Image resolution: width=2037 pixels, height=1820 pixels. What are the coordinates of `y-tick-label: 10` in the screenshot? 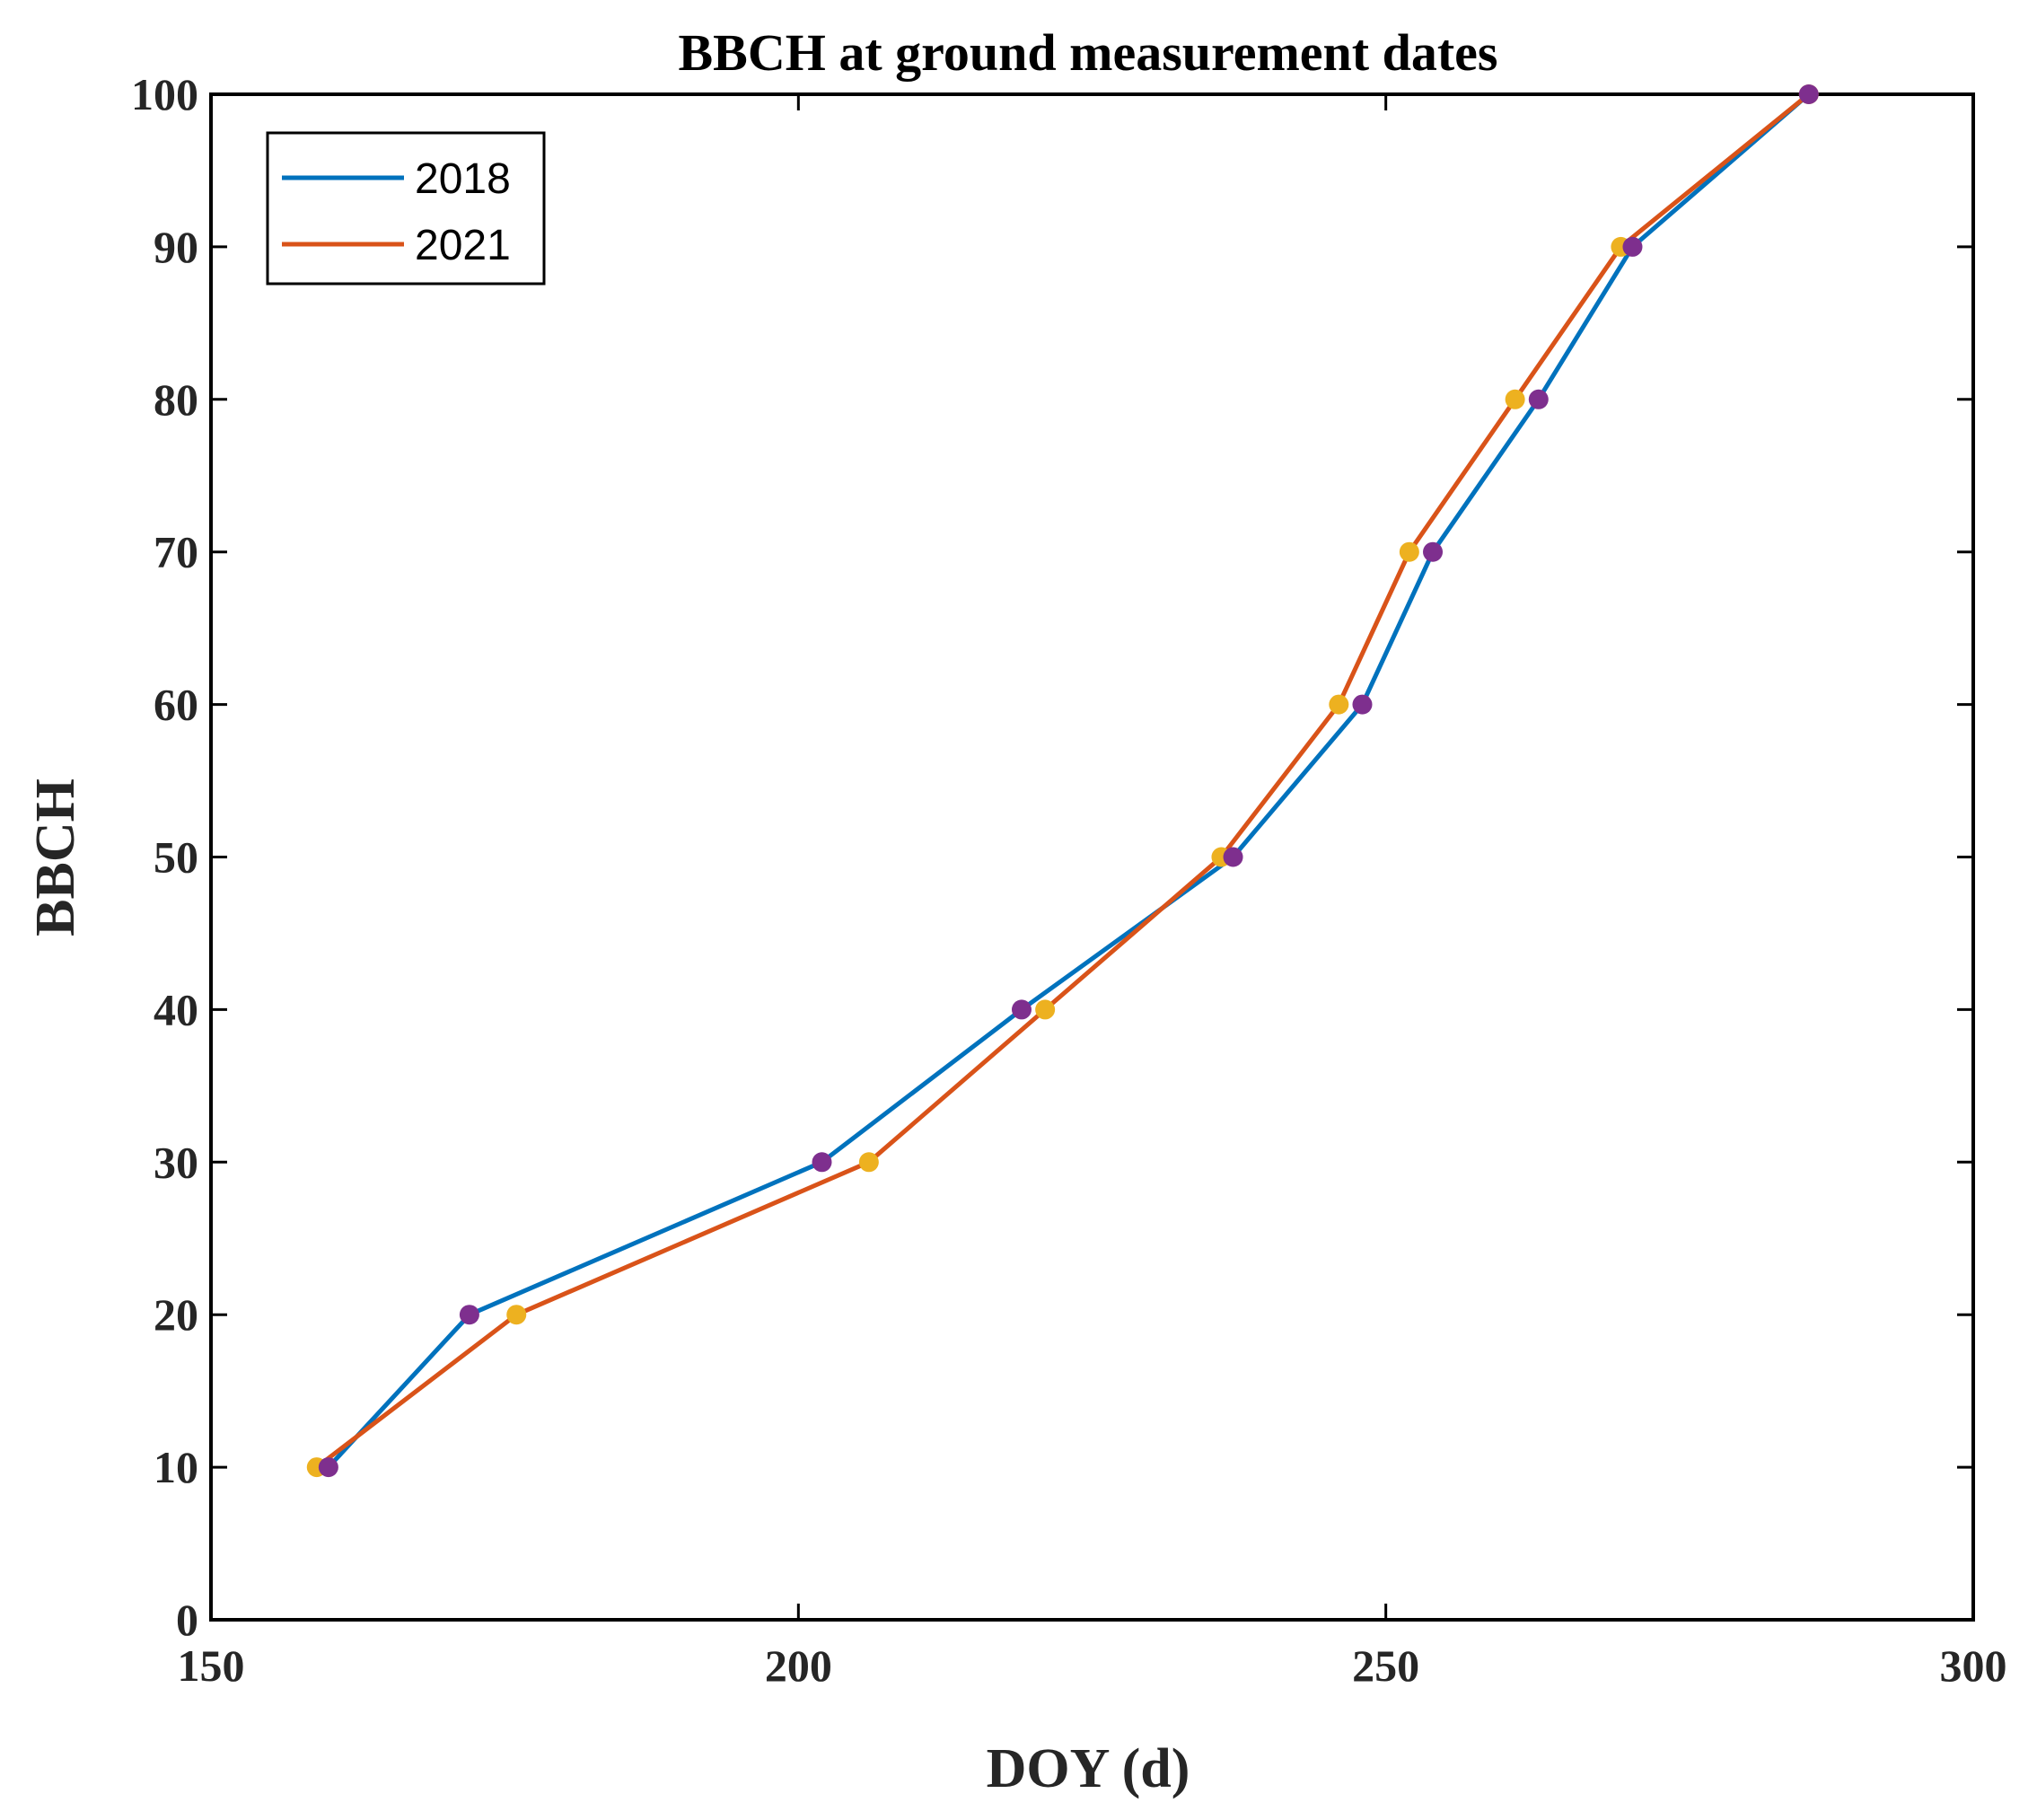 It's located at (176, 1467).